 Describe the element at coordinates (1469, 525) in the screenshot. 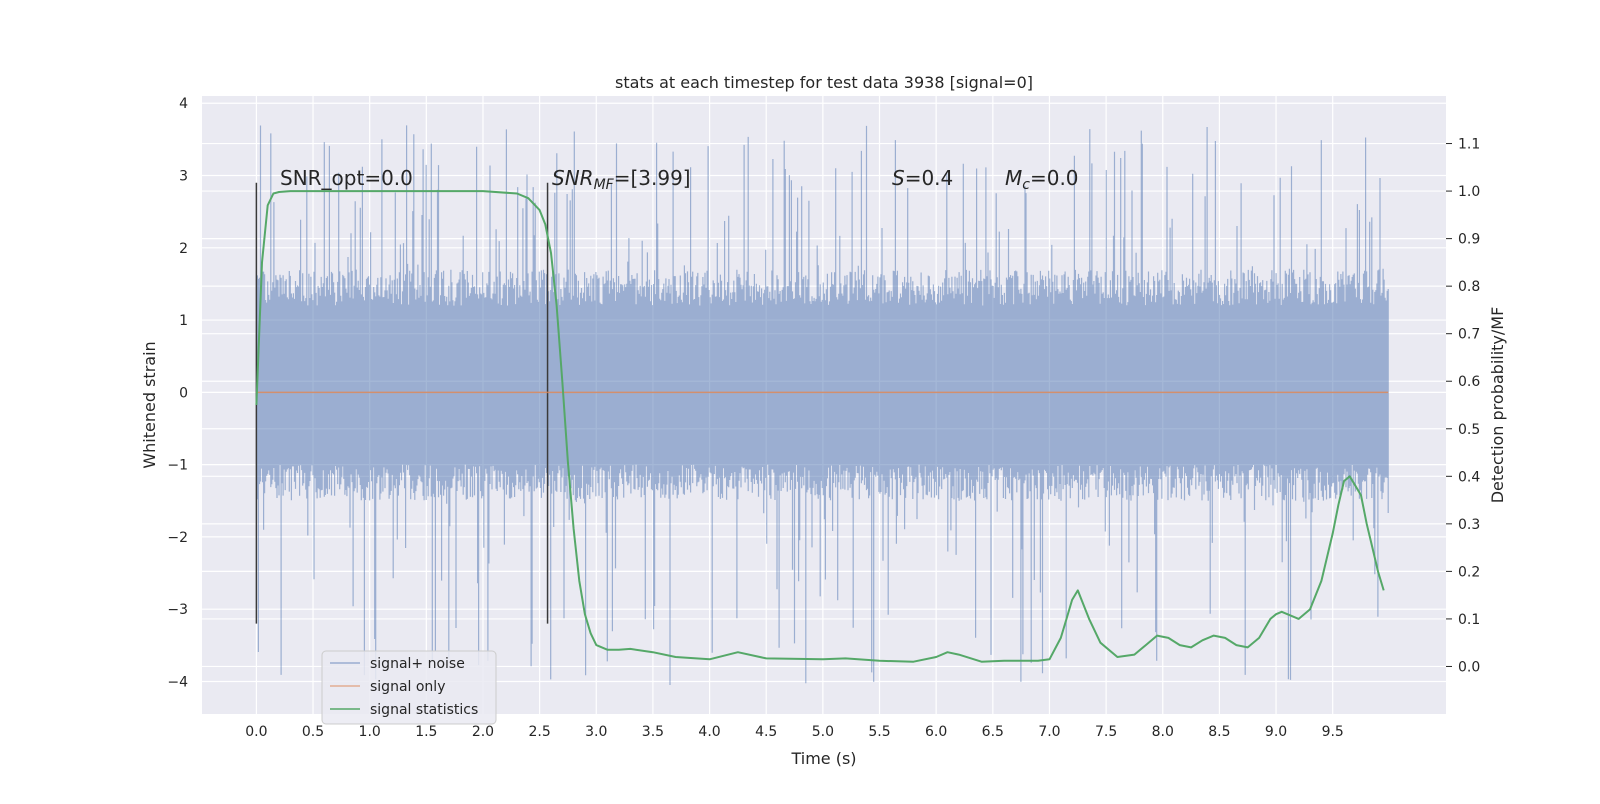

I see `y-right-tick-label: 0.3` at that location.